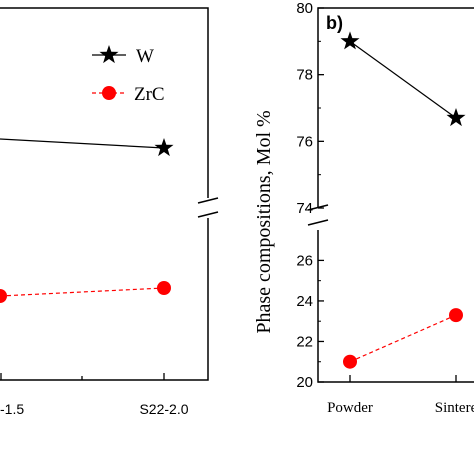  What do you see at coordinates (304, 260) in the screenshot?
I see `y-tick-label: 26` at bounding box center [304, 260].